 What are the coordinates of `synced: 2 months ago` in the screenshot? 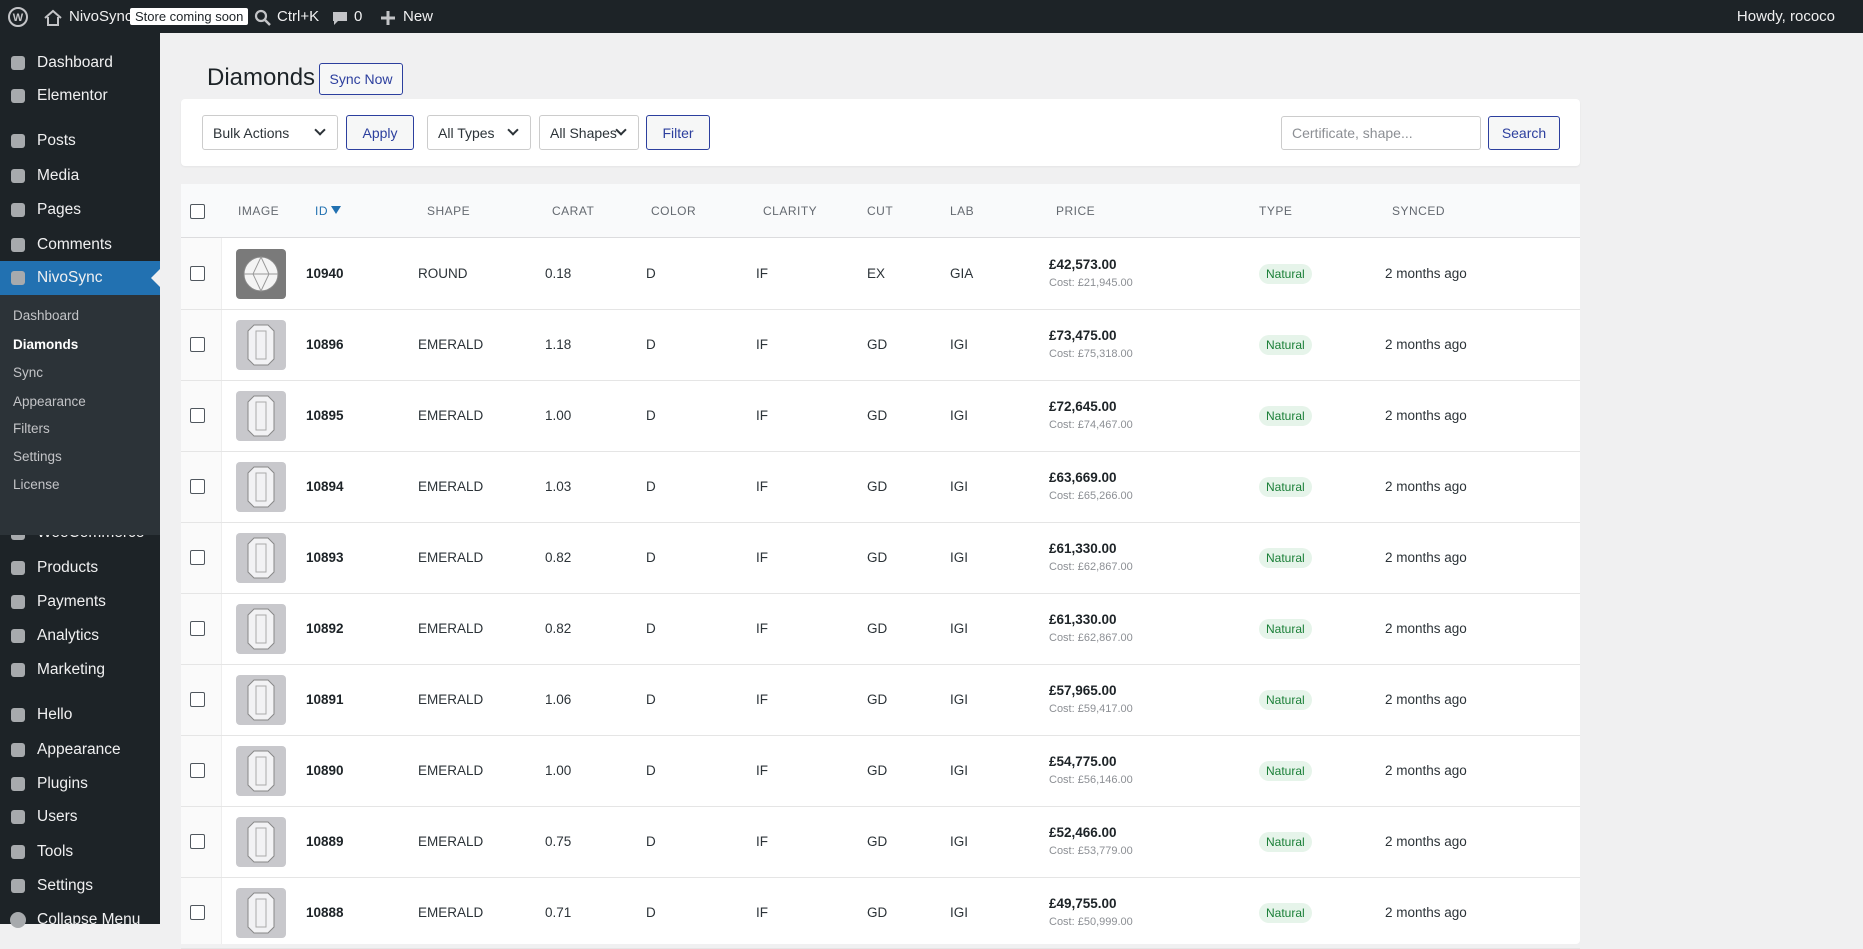 It's located at (1426, 344).